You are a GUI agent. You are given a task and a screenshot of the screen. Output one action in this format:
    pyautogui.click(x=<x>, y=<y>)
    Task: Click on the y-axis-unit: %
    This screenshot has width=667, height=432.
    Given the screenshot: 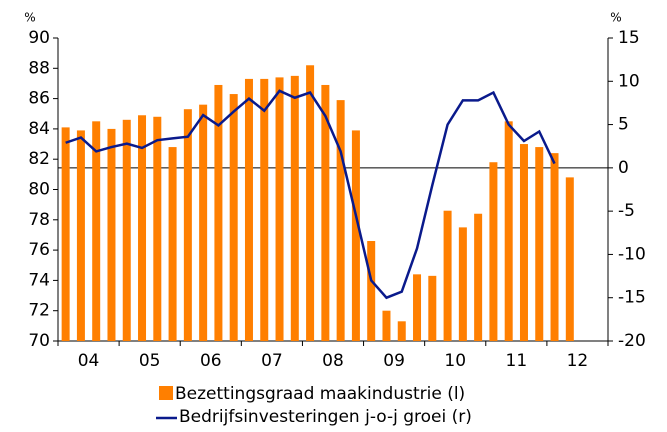 What is the action you would take?
    pyautogui.click(x=29, y=18)
    